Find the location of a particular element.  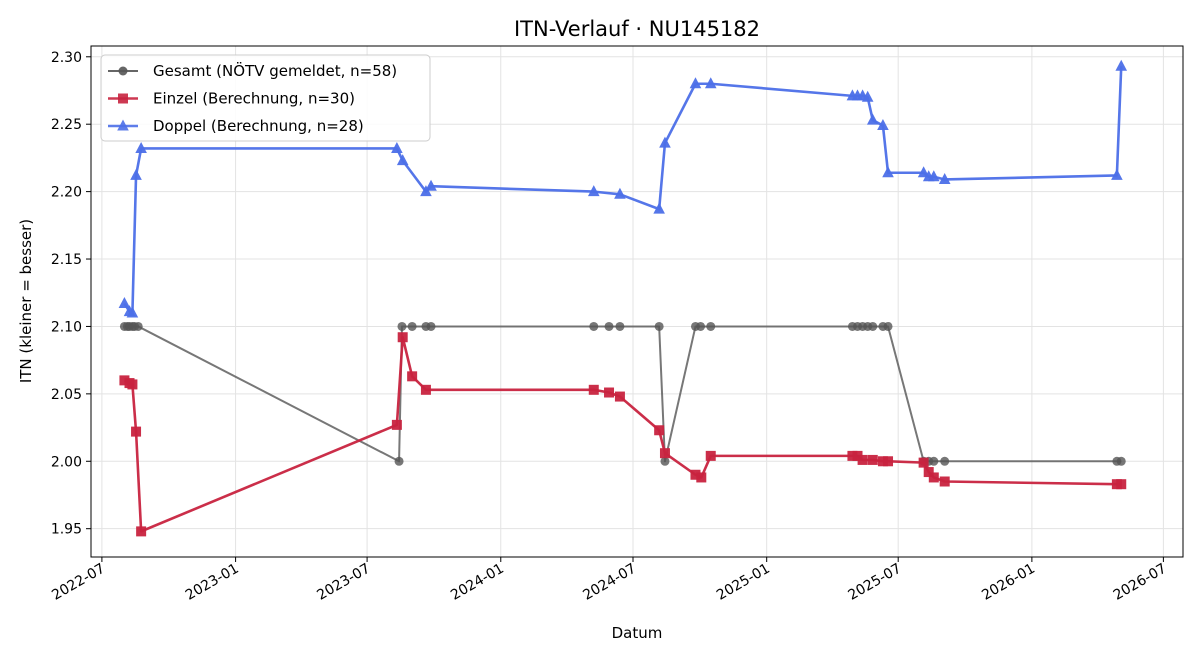

legend-item-doppel: Doppel (Berechnung, n=28) is located at coordinates (236, 126).